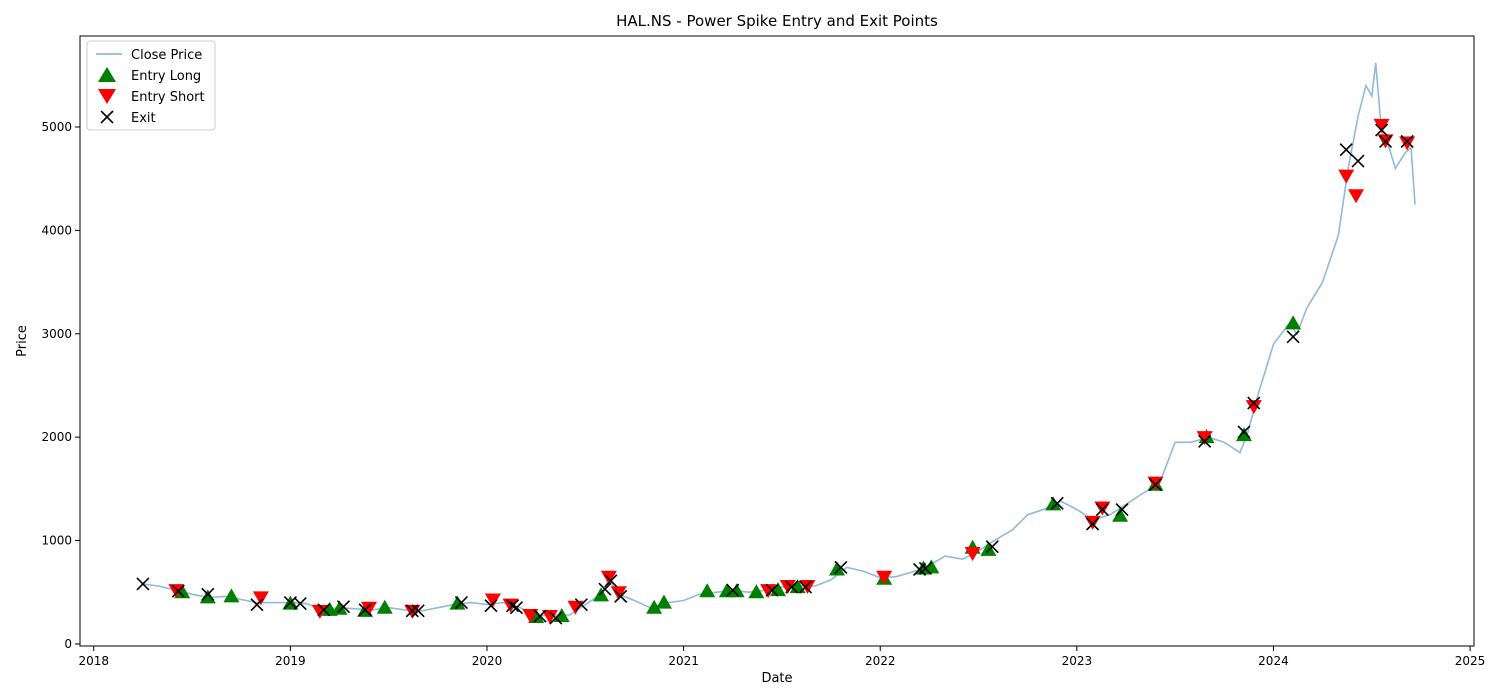 The height and width of the screenshot is (700, 1500). I want to click on y-tick-label-0: 0, so click(68, 644).